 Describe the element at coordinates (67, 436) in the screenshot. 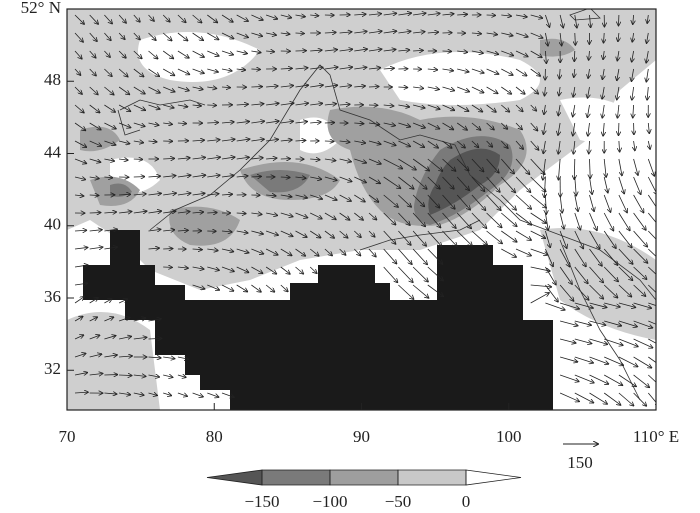

I see `x-tick-label: 70` at that location.